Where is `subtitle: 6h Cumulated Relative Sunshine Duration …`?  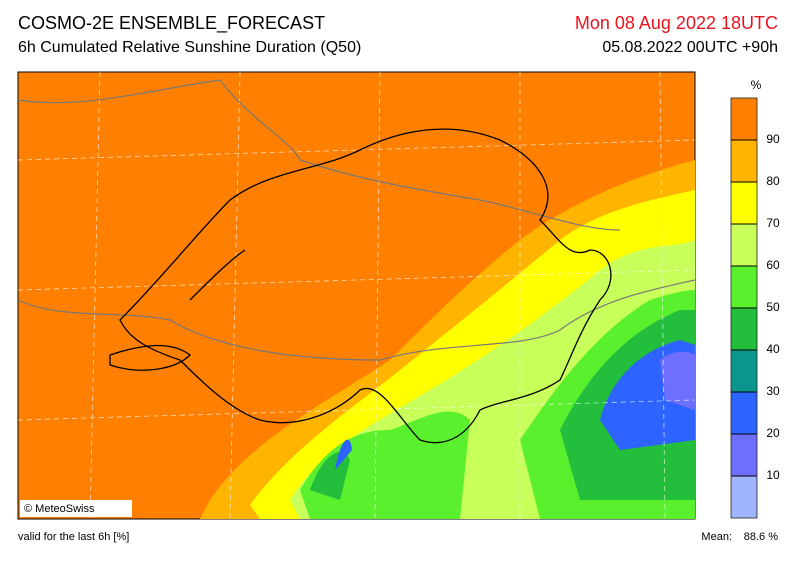 subtitle: 6h Cumulated Relative Sunshine Duration … is located at coordinates (189, 47).